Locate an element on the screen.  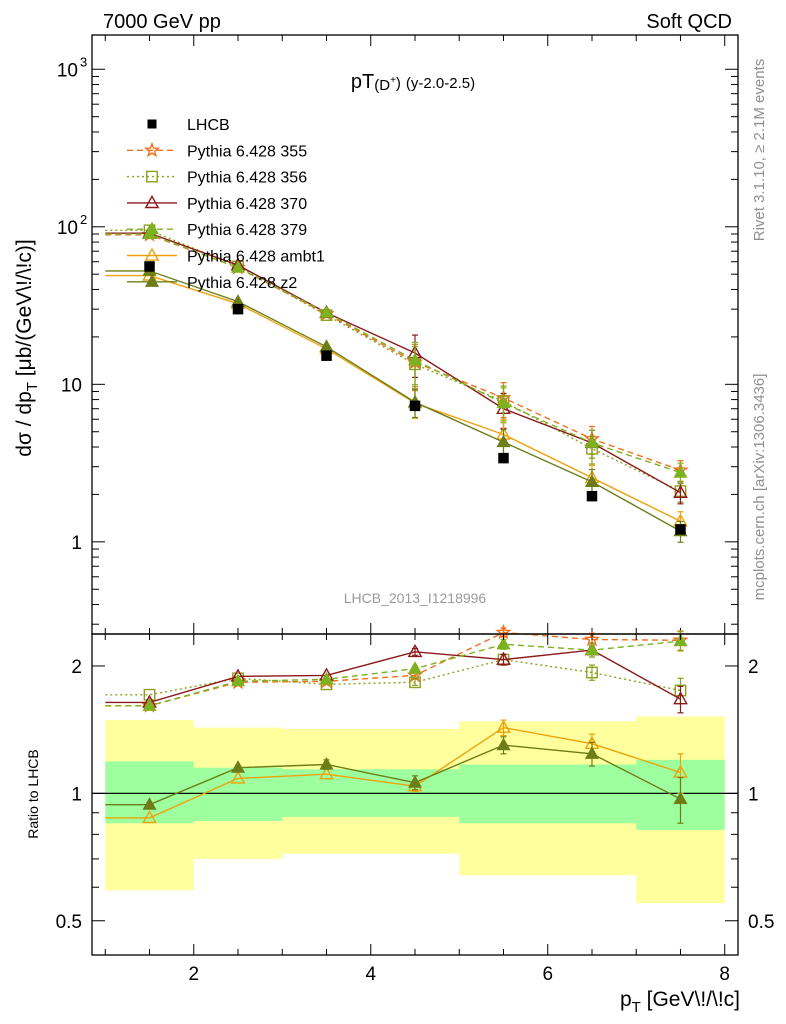
x-tick-label-0: 2 is located at coordinates (193, 974).